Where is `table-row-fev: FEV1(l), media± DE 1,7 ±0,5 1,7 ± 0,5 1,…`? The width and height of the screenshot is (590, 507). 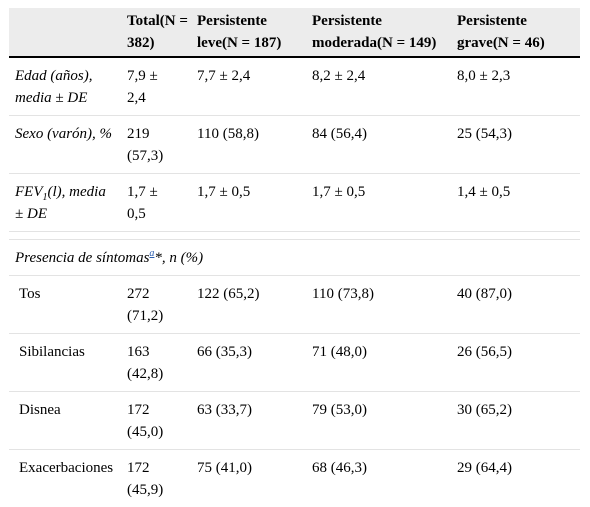
table-row-fev: FEV1(l), media± DE 1,7 ±0,5 1,7 ± 0,5 1,… is located at coordinates (294, 203).